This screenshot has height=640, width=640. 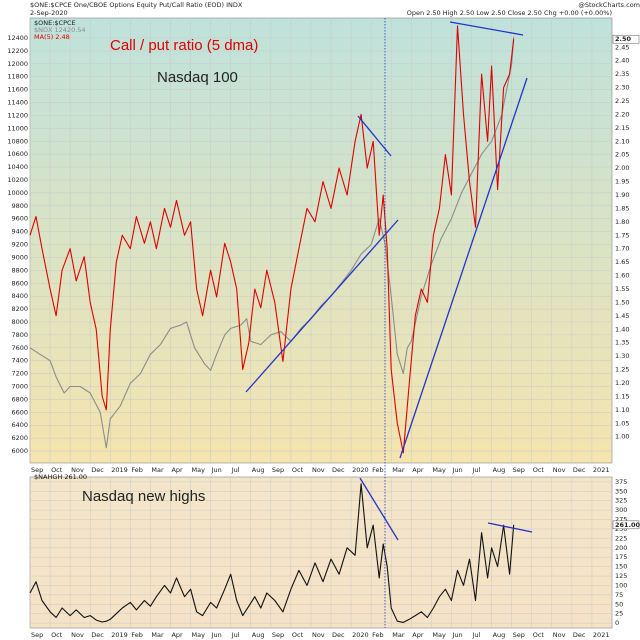 I want to click on y-tick-label: 10000, so click(x=17, y=193).